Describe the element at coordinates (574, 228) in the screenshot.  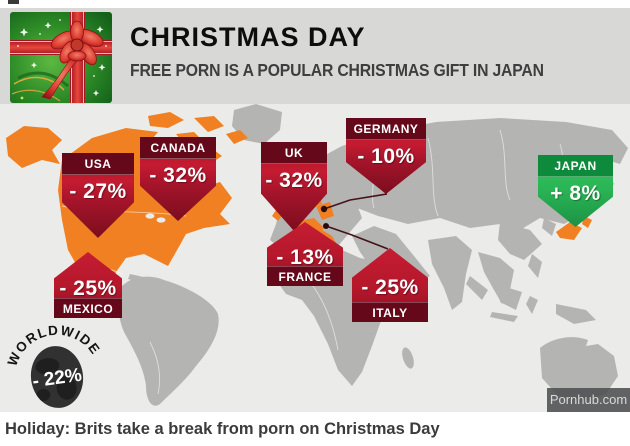
I see `japan` at that location.